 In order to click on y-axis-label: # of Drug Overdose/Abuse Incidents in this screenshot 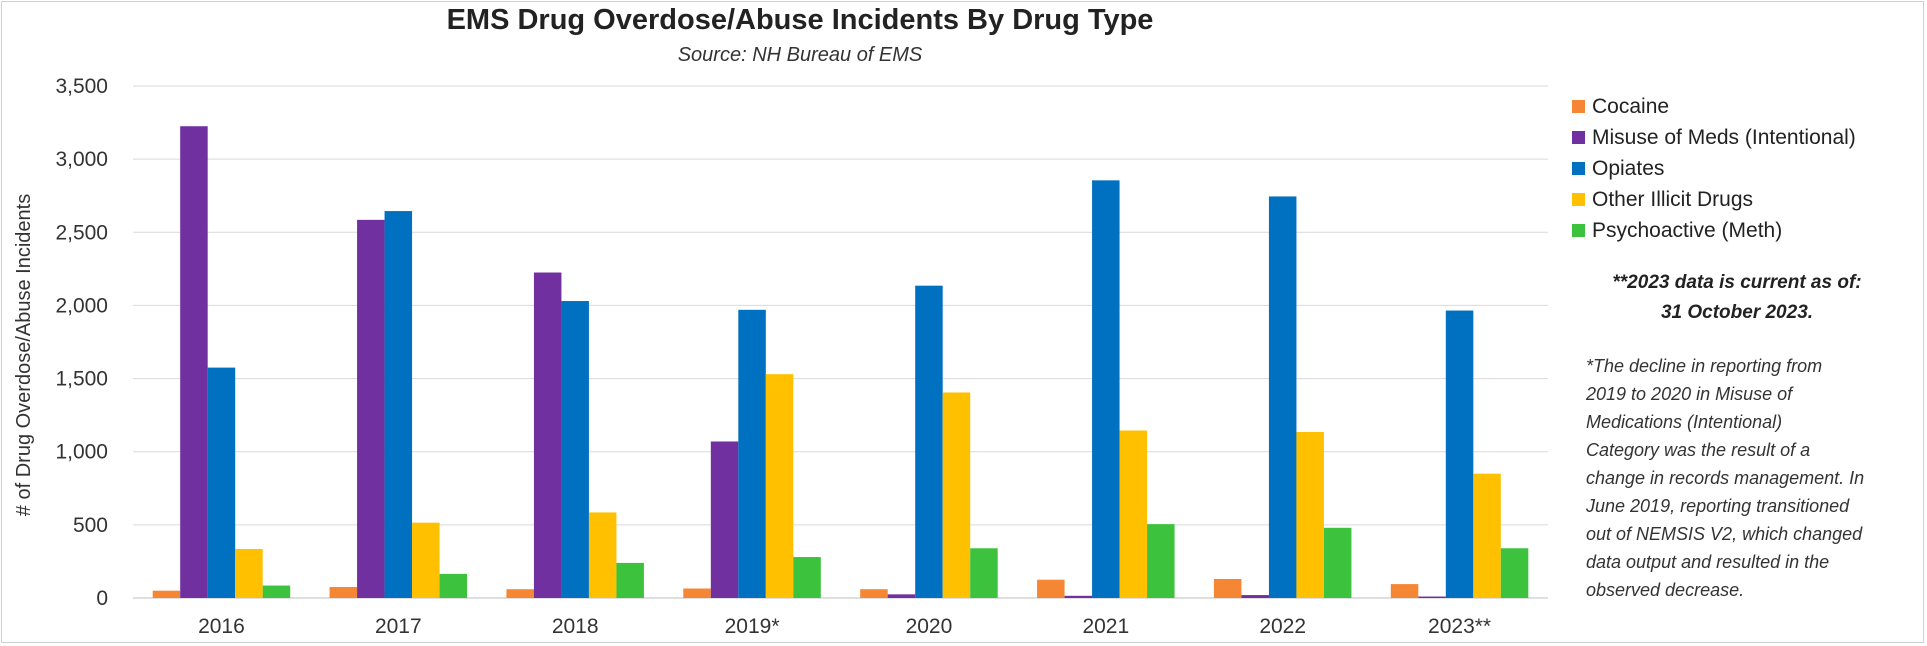, I will do `click(24, 355)`.